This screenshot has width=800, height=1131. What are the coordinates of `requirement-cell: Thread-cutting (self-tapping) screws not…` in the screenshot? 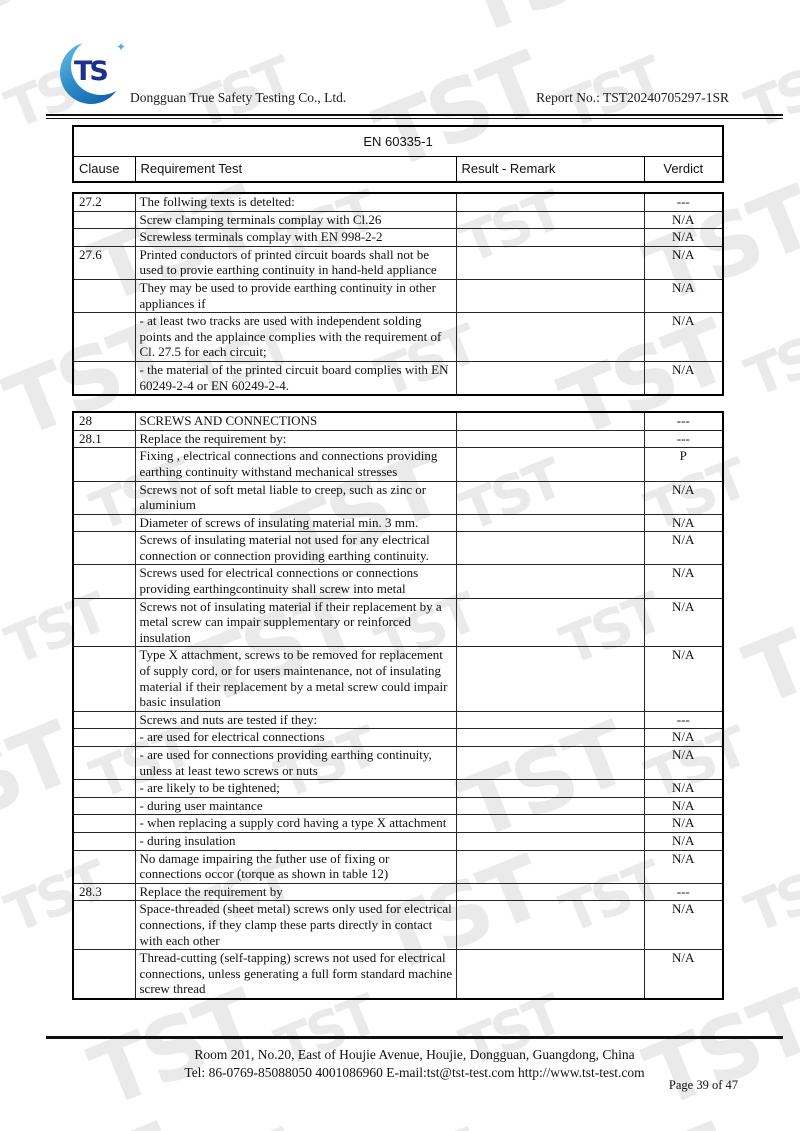 It's located at (295, 974).